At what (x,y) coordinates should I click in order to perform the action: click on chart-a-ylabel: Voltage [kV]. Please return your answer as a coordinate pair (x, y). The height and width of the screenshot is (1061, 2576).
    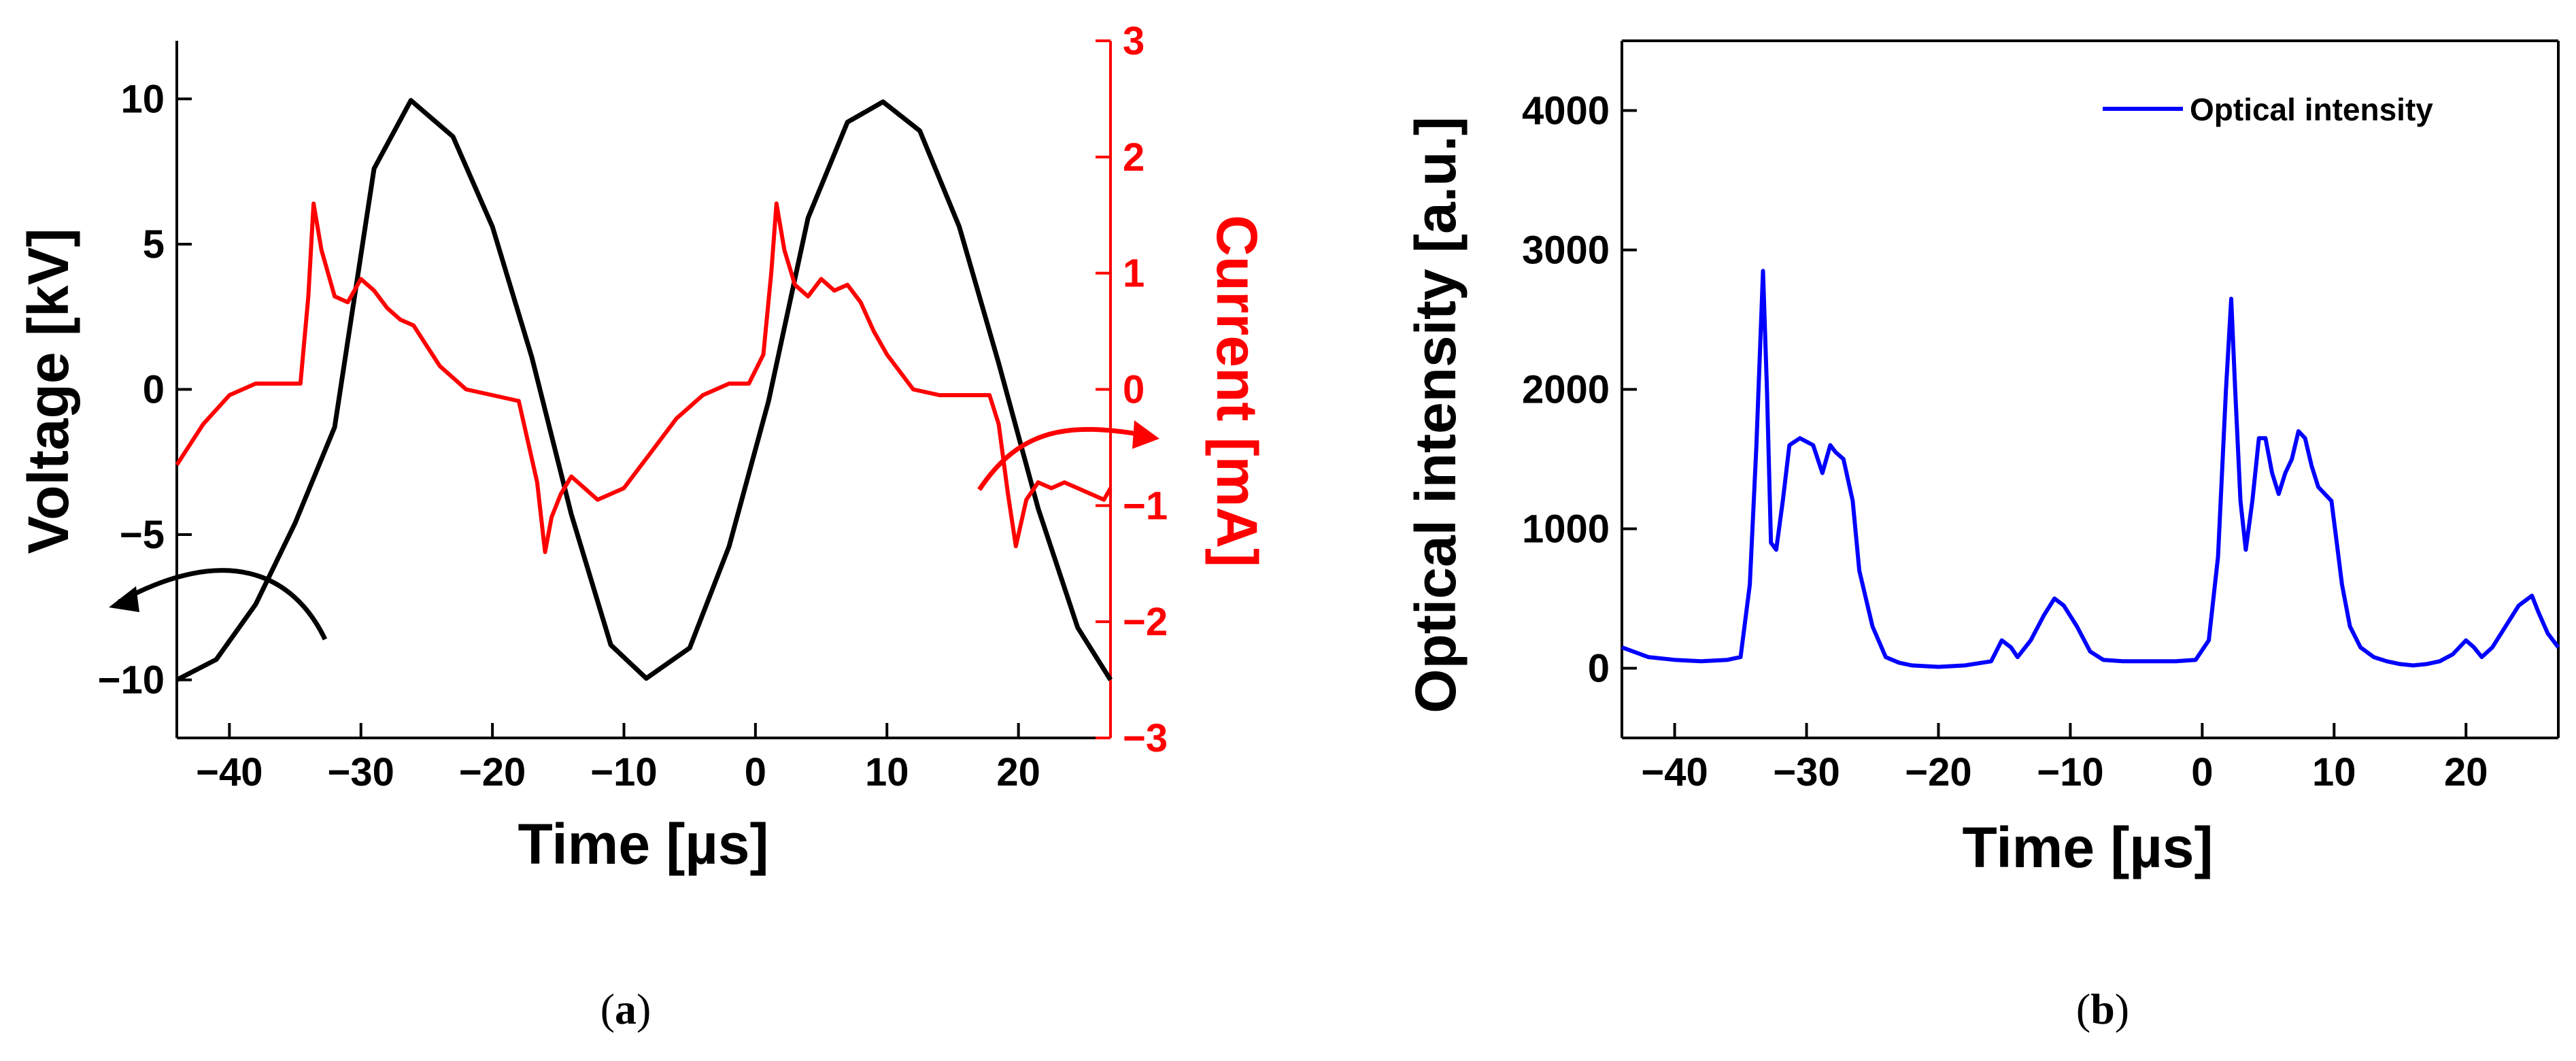
    Looking at the image, I should click on (48, 391).